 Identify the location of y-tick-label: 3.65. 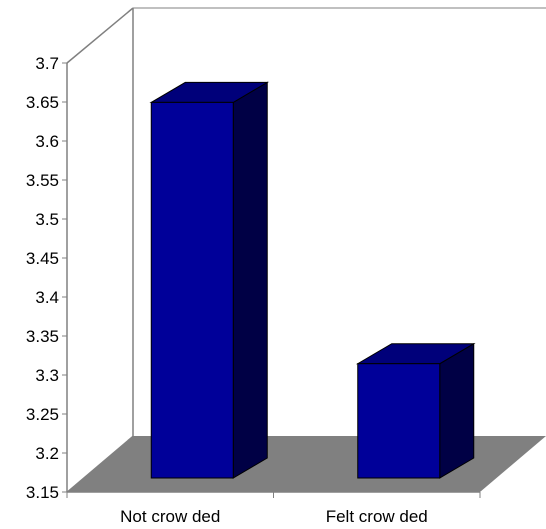
(42, 102).